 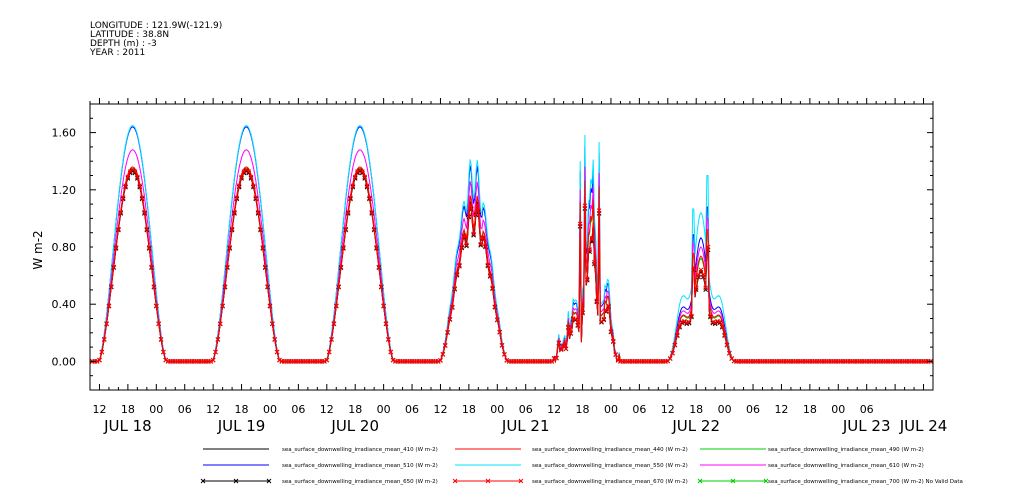 I want to click on y-tick-label: 0.80, so click(x=64, y=247).